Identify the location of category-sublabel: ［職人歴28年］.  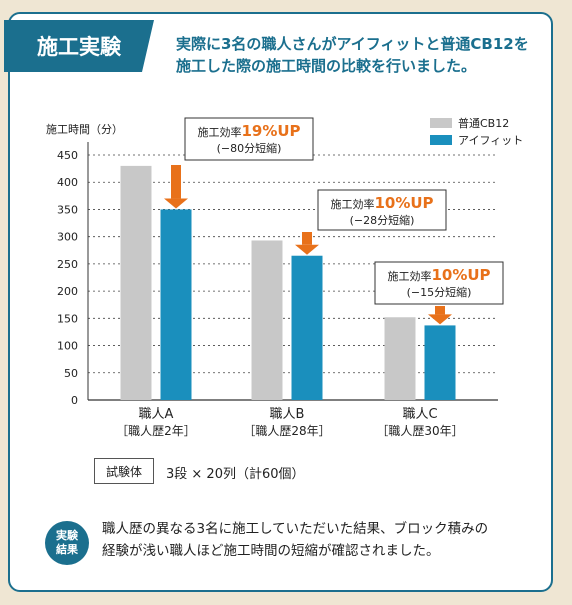
(286, 431).